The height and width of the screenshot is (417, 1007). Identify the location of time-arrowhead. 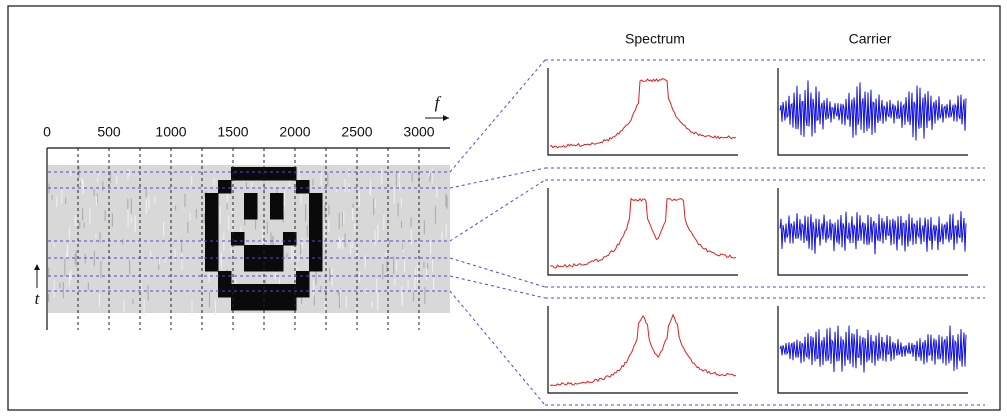
(37, 267).